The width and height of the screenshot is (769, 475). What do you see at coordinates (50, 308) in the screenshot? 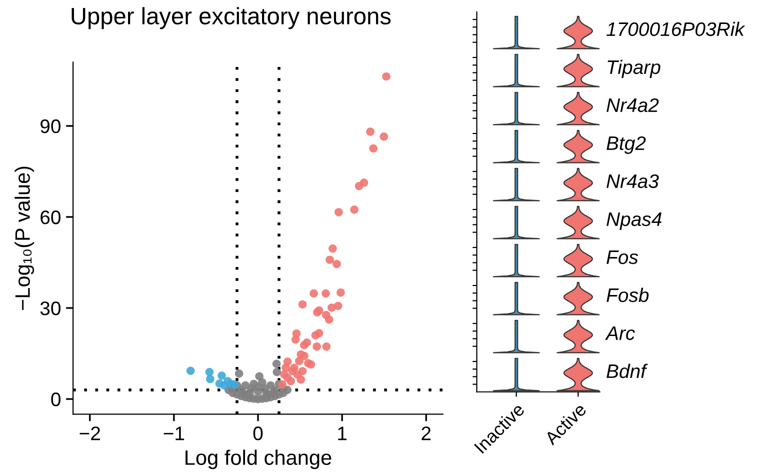
I see `y-tick-label: 30` at bounding box center [50, 308].